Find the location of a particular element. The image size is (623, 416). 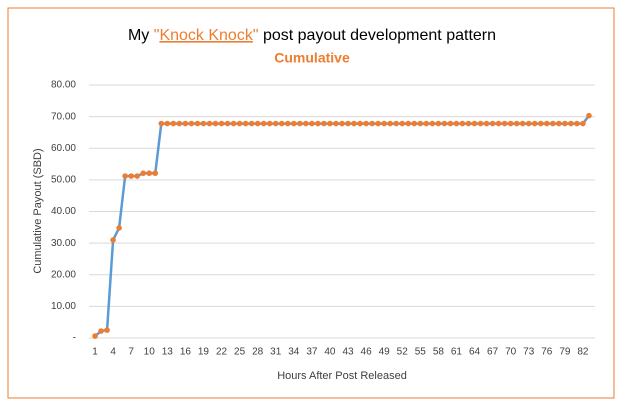

x-tick-label: 13 is located at coordinates (168, 352).